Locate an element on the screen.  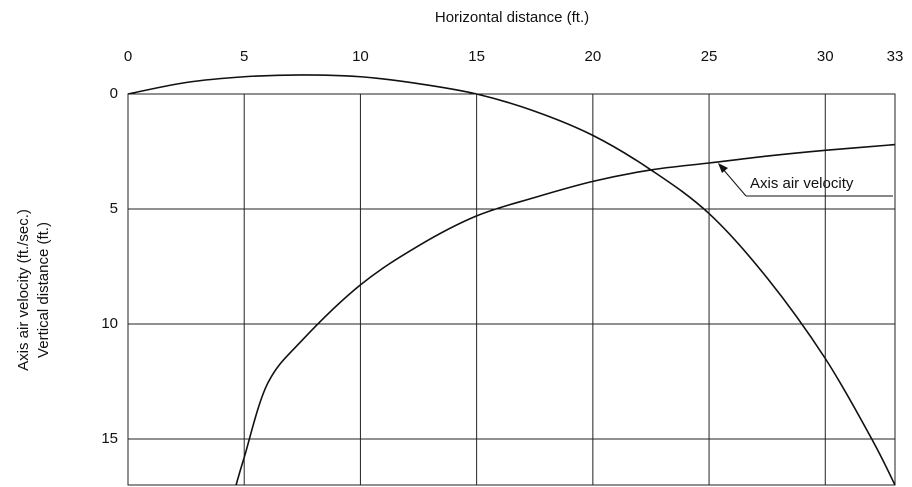
y-axis-label: Vertical distance (ft.) is located at coordinates (43, 290).